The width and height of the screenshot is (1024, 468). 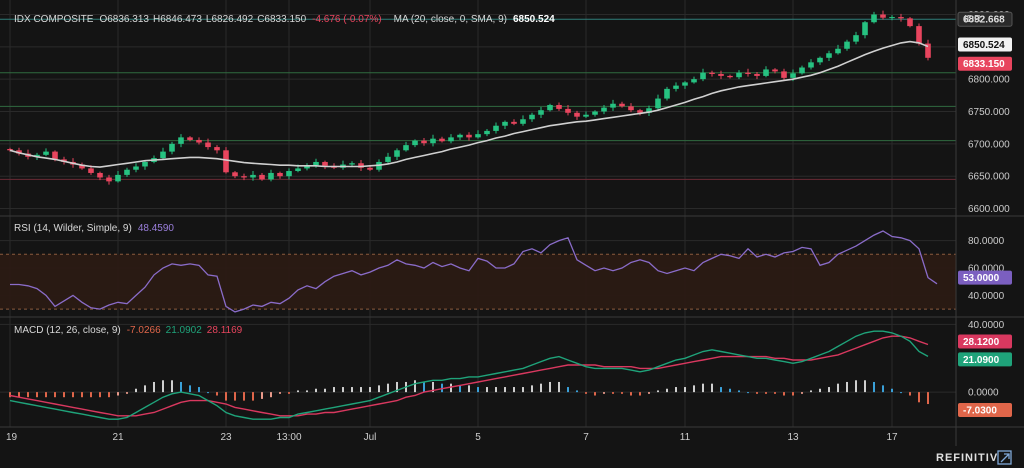 I want to click on price-tick-label: 6800.000, so click(x=989, y=80).